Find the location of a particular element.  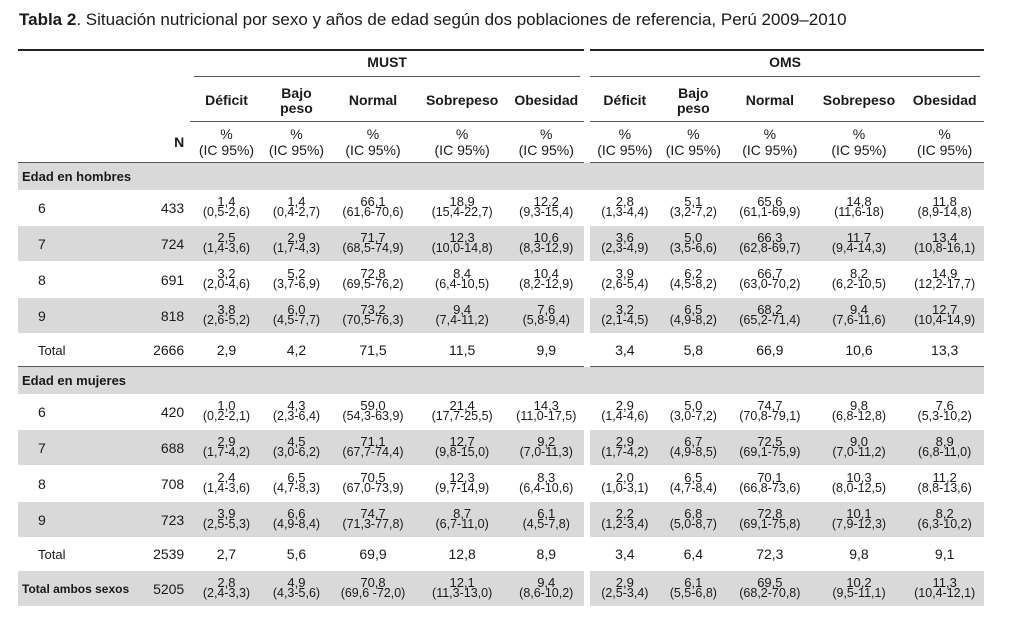

cell-ci: (0,2-2,1) is located at coordinates (226, 416).